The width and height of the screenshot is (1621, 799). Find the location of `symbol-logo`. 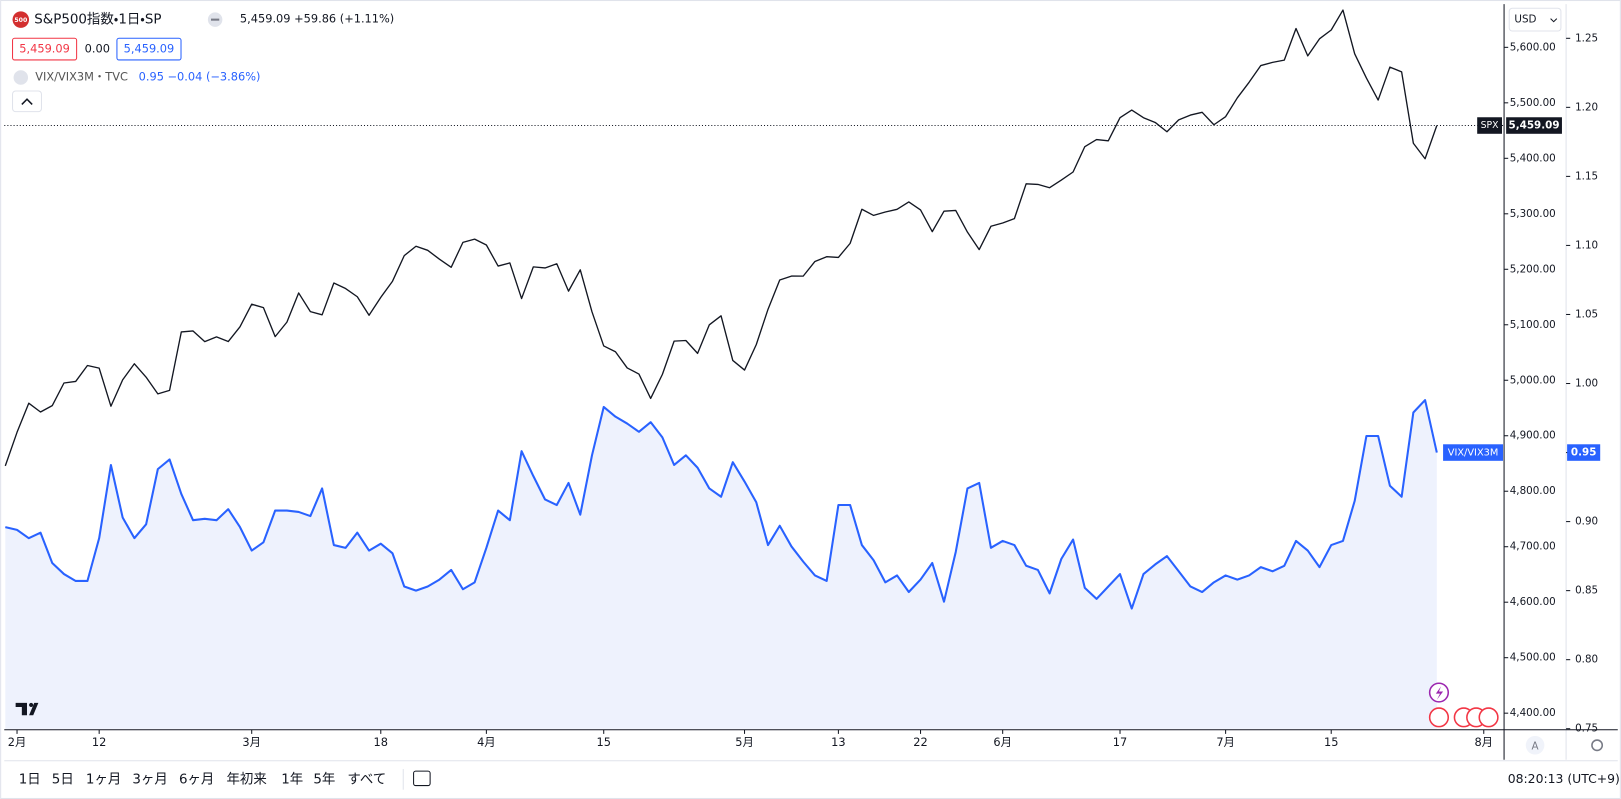

symbol-logo is located at coordinates (21, 19).